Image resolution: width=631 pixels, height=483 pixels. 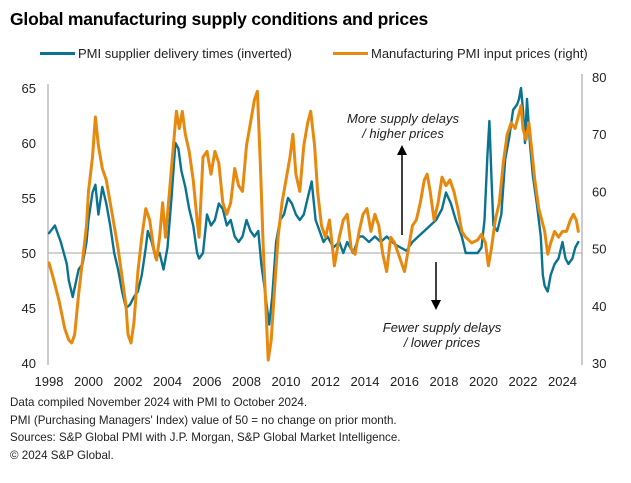 What do you see at coordinates (436, 305) in the screenshot?
I see `arrow-down-head-icon` at bounding box center [436, 305].